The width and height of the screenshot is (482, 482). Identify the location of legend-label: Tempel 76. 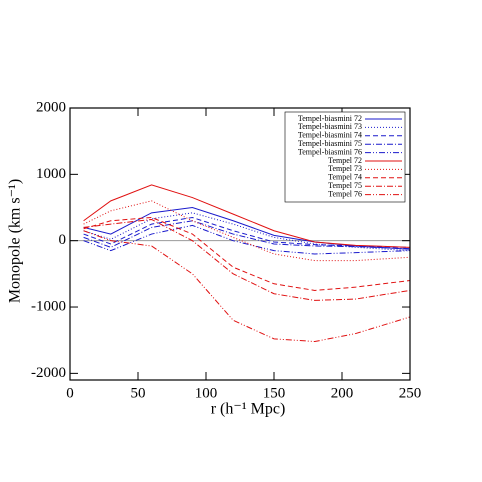
(345, 193).